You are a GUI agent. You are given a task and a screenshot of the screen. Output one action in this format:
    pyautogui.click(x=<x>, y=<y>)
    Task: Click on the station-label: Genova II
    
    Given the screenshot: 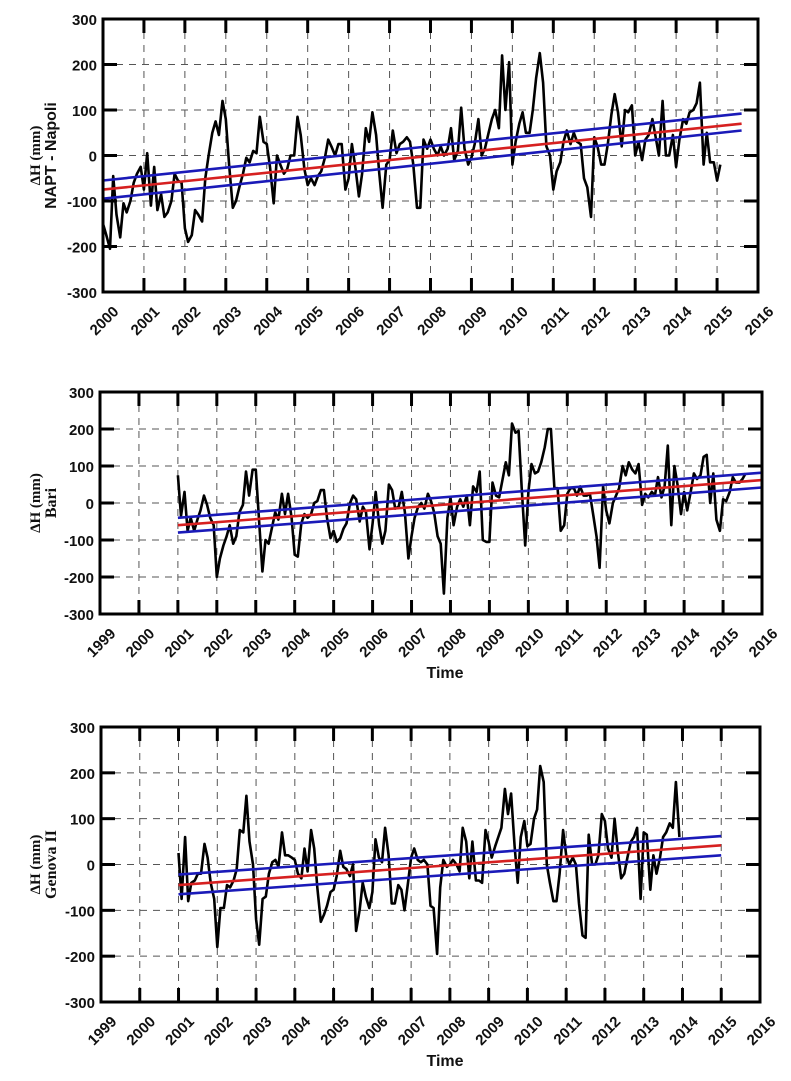 What is the action you would take?
    pyautogui.click(x=51, y=864)
    